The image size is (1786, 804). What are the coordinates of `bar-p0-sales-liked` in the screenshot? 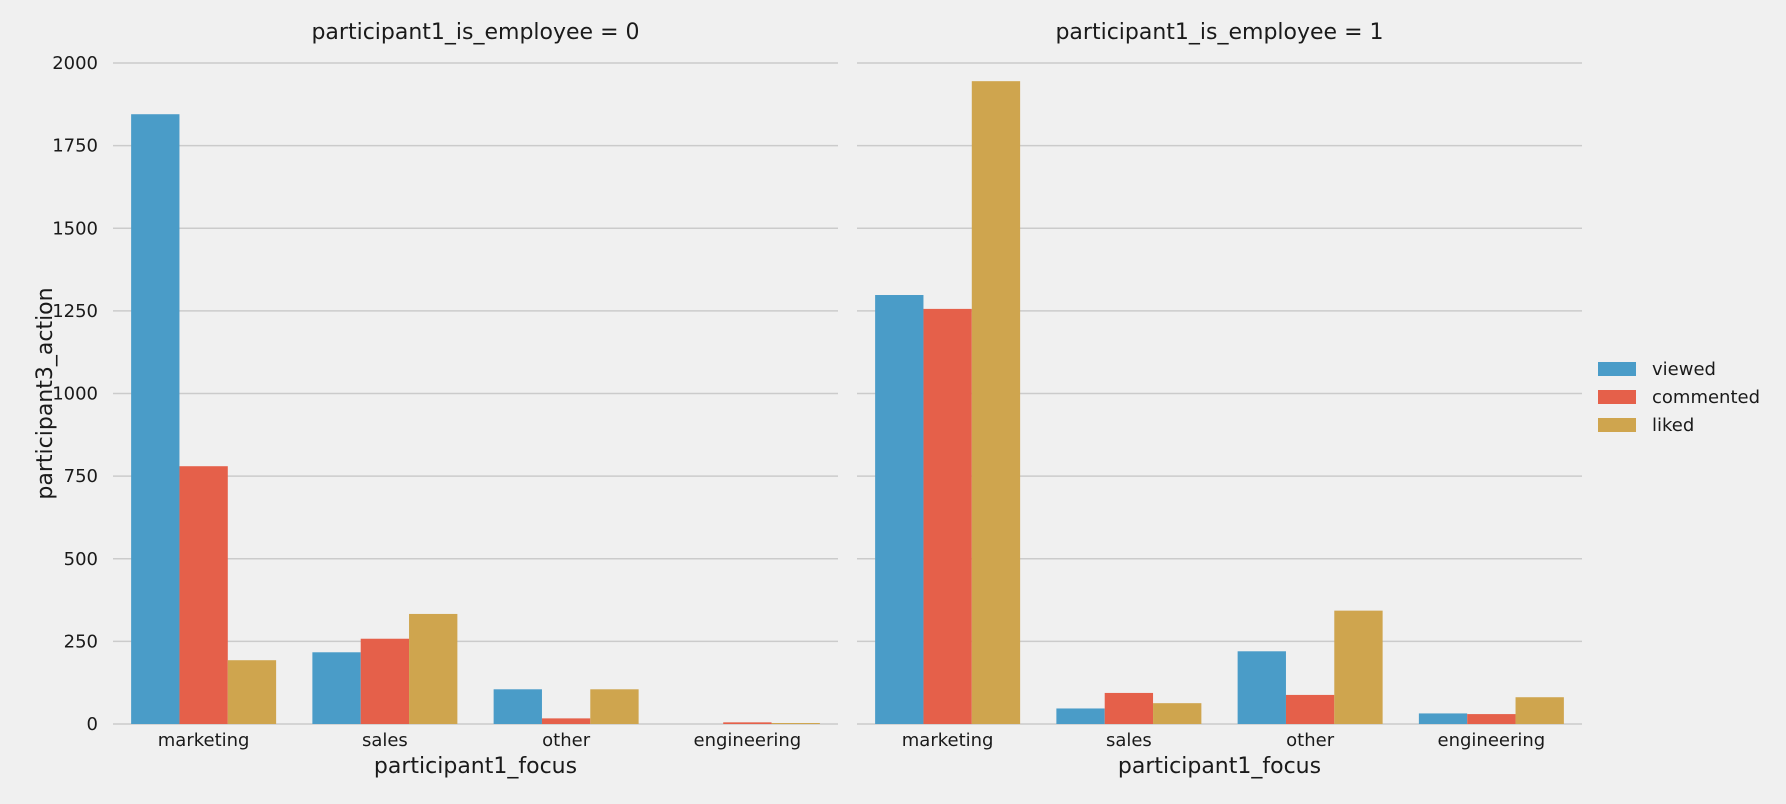 It's located at (433, 668).